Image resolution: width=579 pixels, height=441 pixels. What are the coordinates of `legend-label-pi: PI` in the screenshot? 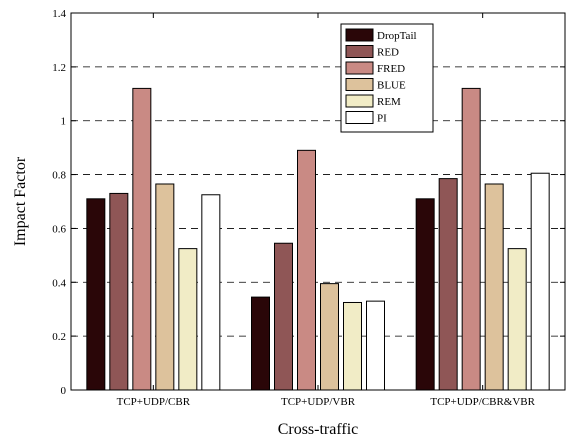 It's located at (382, 119).